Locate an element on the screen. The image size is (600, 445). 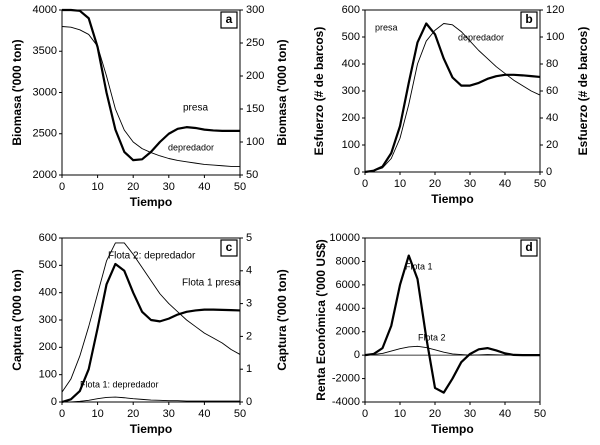
panel-label: d is located at coordinates (528, 247).